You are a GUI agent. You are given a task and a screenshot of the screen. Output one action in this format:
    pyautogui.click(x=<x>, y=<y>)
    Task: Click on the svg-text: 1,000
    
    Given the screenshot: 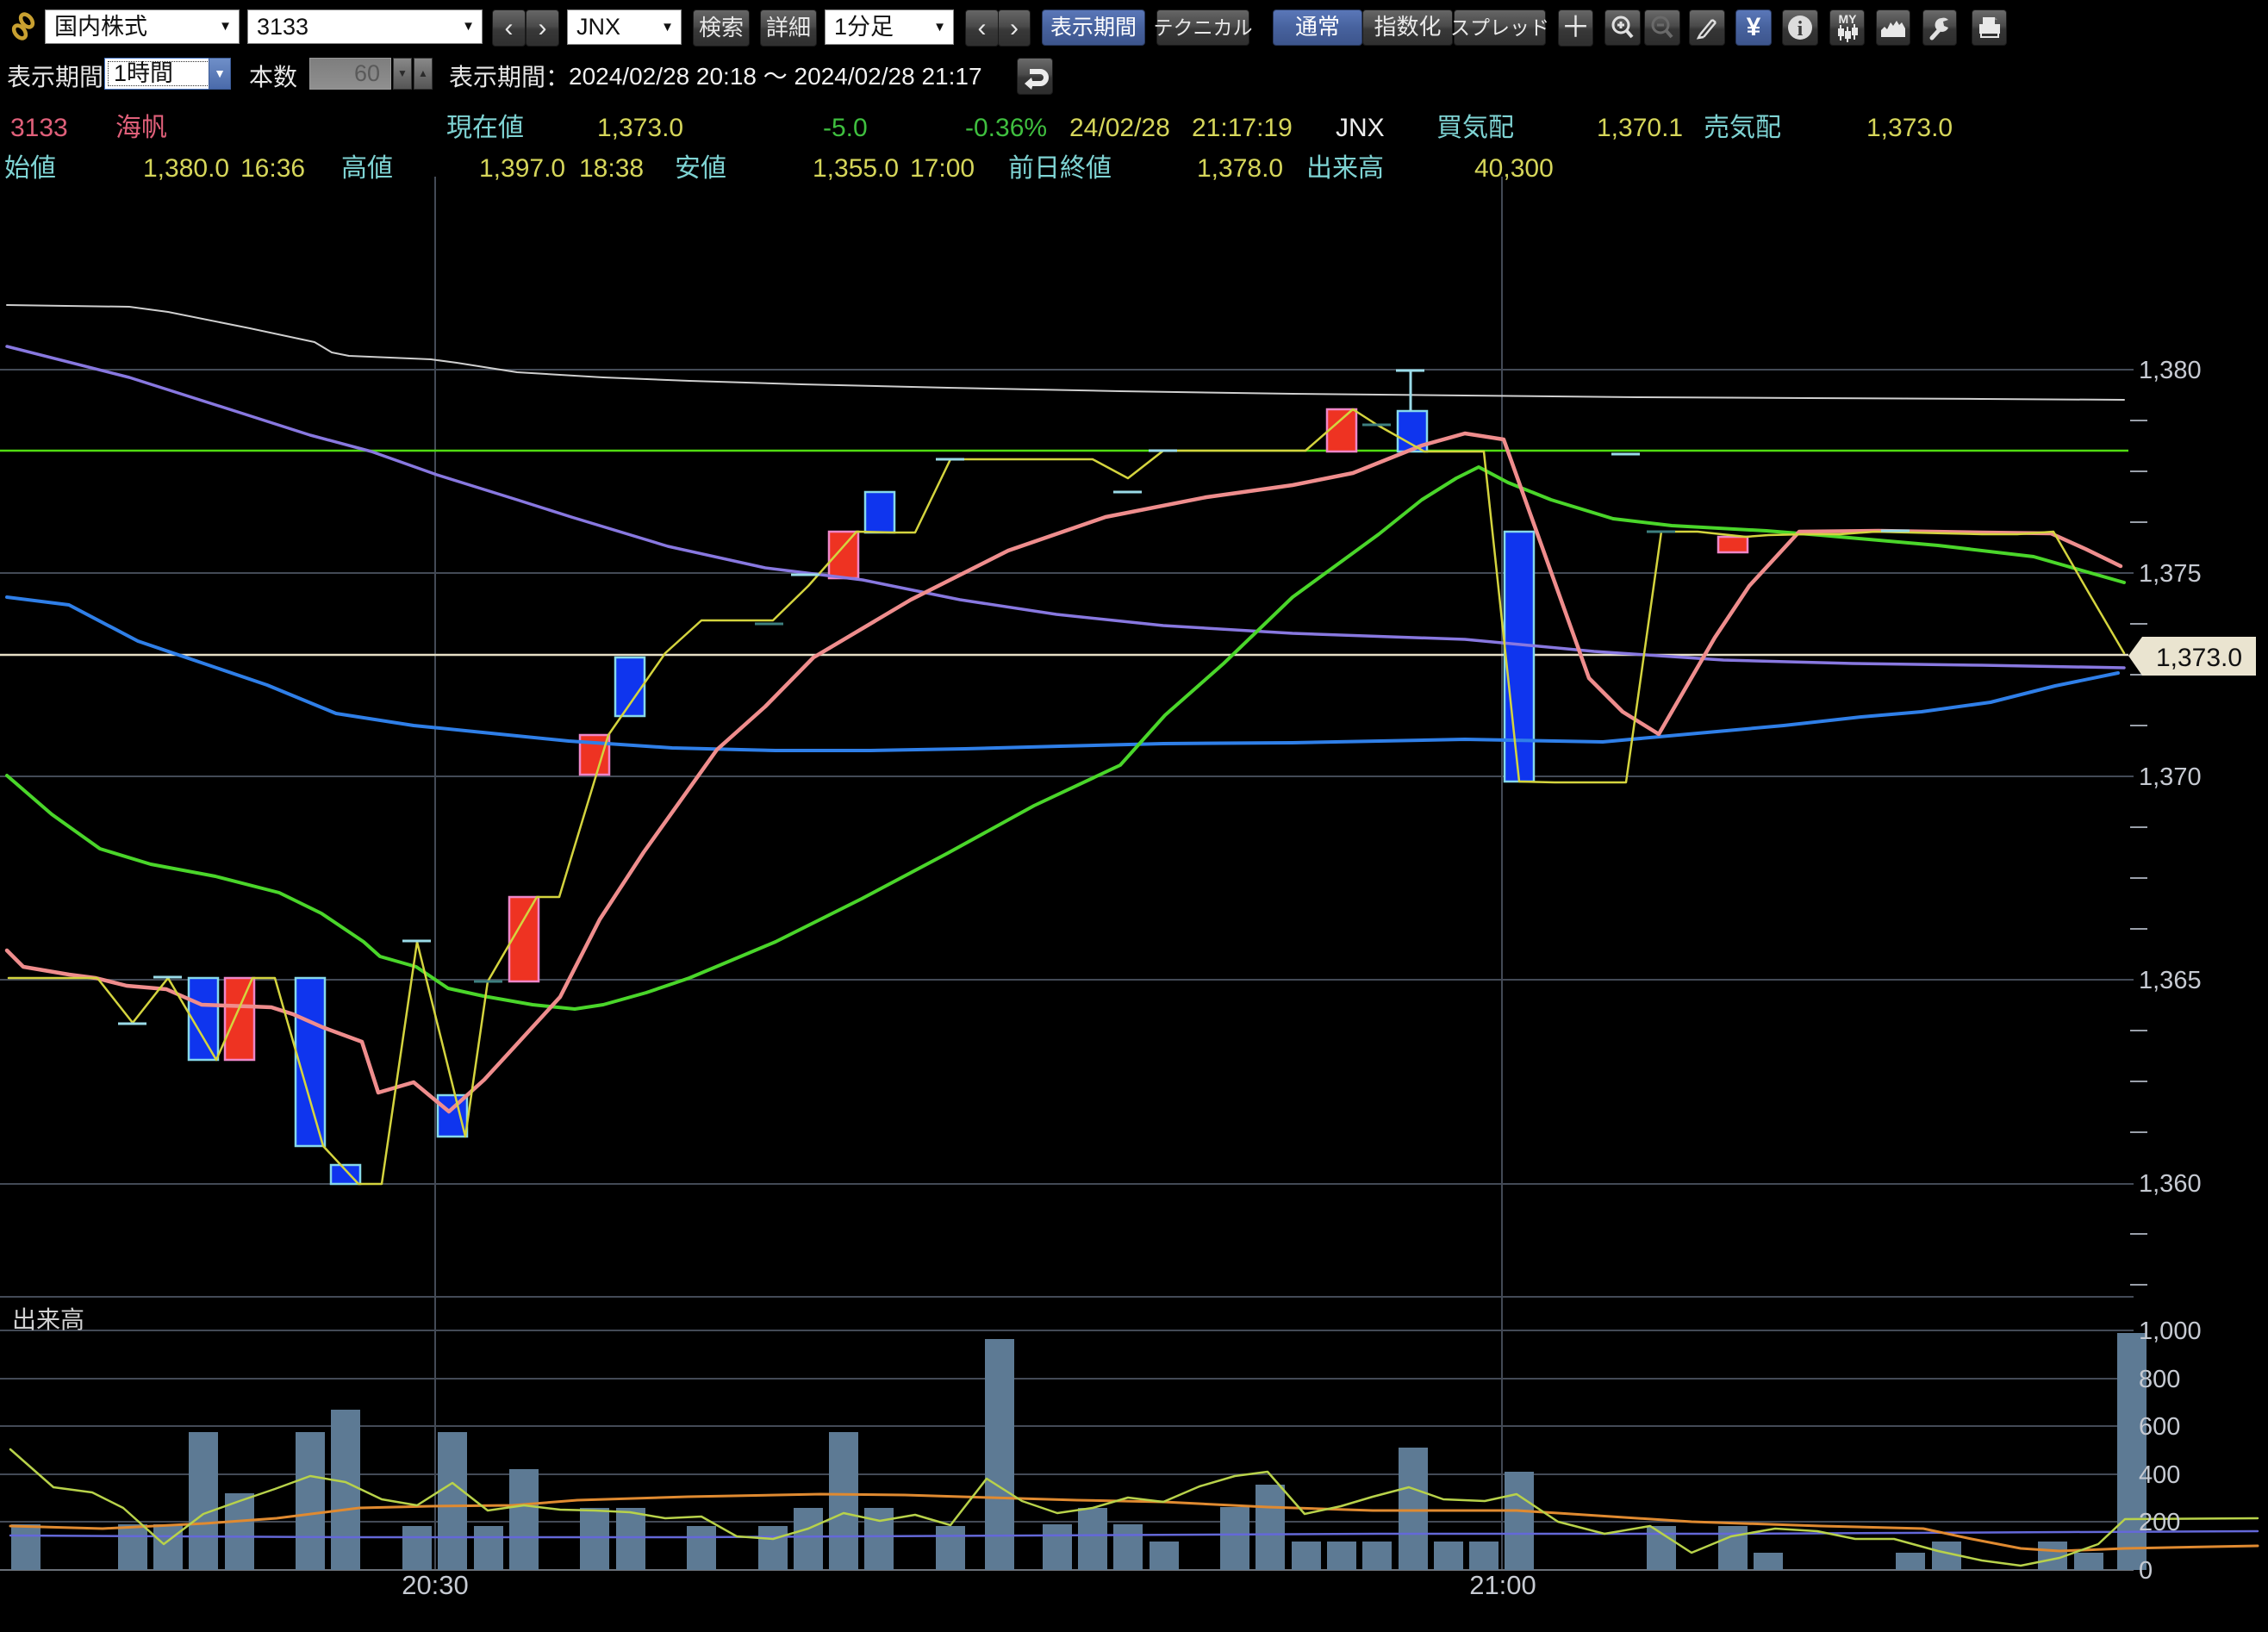 What is the action you would take?
    pyautogui.click(x=2170, y=1331)
    